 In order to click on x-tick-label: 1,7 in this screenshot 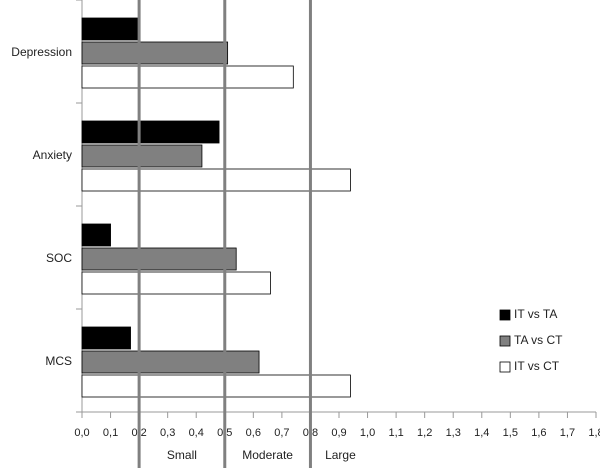, I will do `click(567, 433)`.